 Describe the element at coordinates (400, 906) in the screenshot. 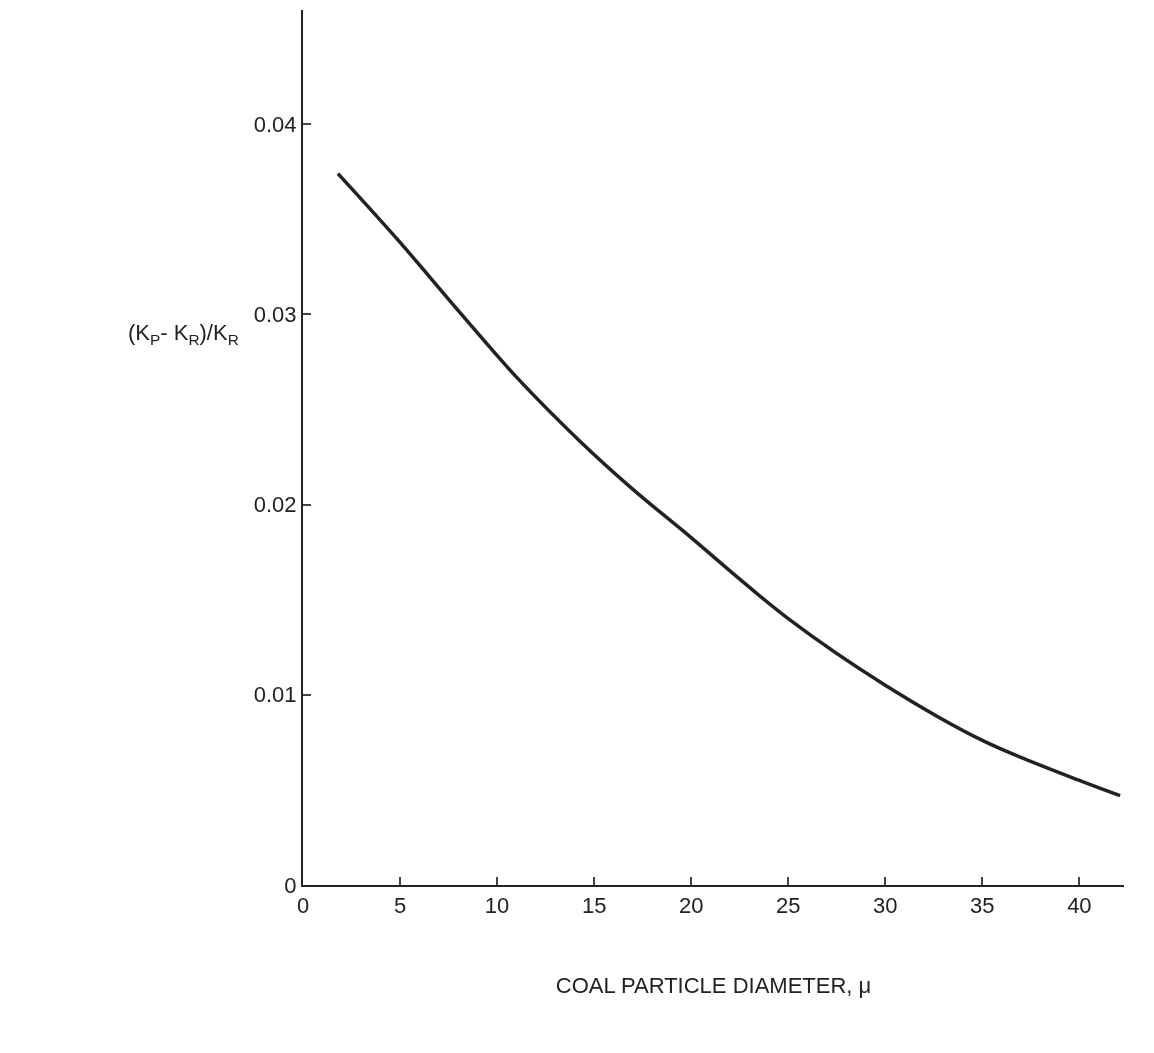

I see `x-tick-label: 5` at that location.